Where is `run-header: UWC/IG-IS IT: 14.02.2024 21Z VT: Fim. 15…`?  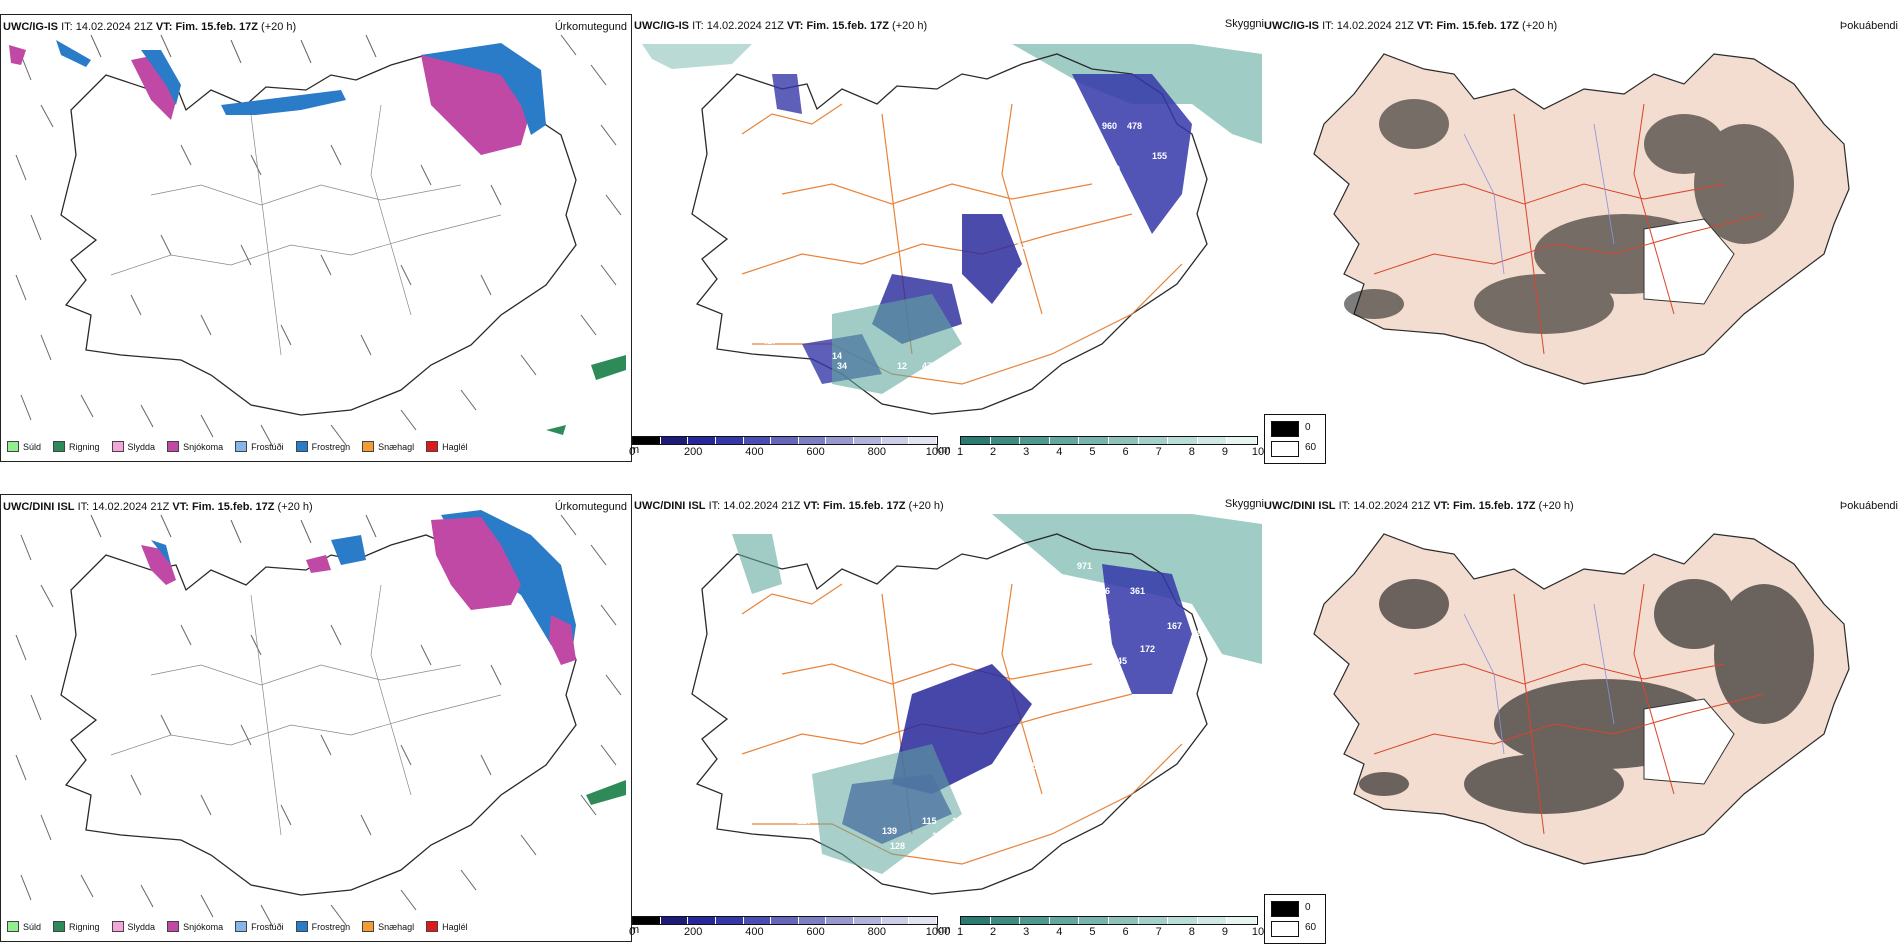
run-header: UWC/IG-IS IT: 14.02.2024 21Z VT: Fim. 15… is located at coordinates (1410, 26).